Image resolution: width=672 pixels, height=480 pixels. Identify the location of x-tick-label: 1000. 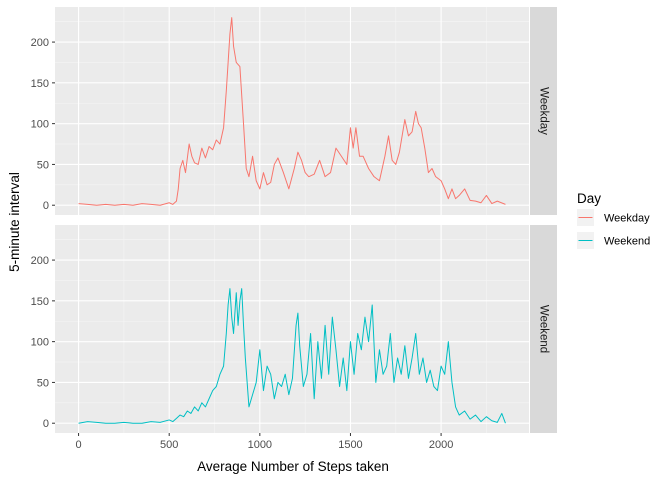
(260, 445).